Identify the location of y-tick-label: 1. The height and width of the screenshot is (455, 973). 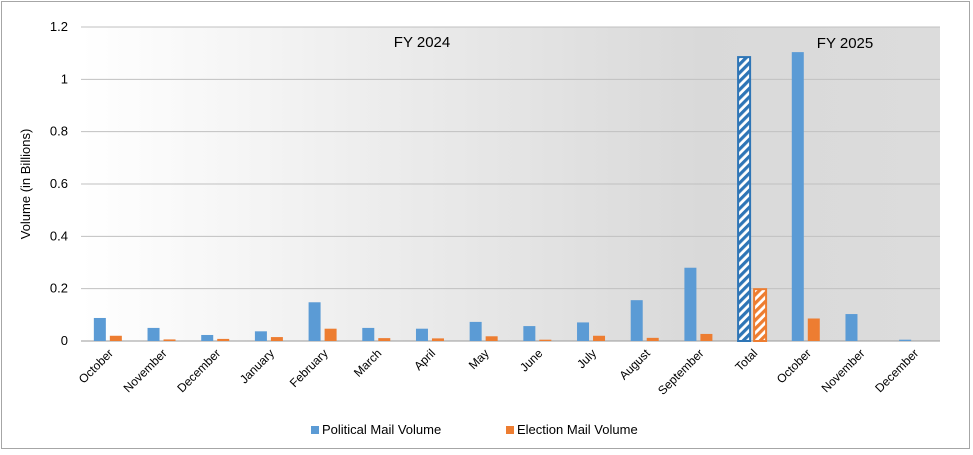
(64, 78).